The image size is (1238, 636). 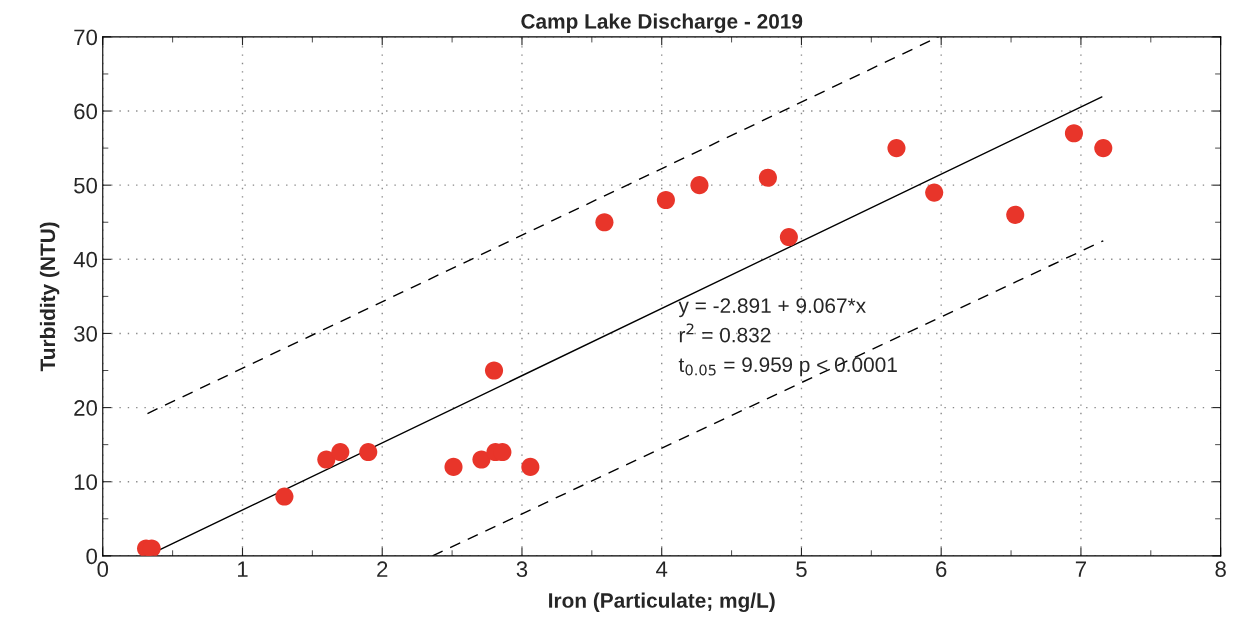 What do you see at coordinates (85, 259) in the screenshot?
I see `y-tick-label: 40` at bounding box center [85, 259].